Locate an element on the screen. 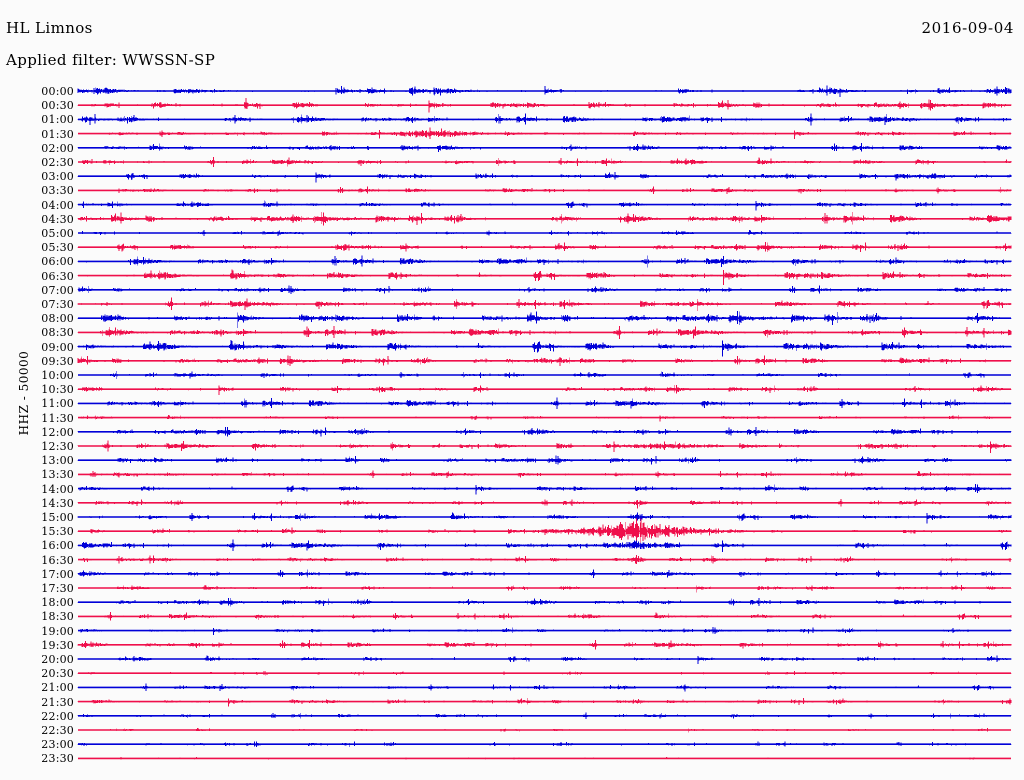 The image size is (1024, 780). time-label-1500: 15:00 is located at coordinates (57, 517).